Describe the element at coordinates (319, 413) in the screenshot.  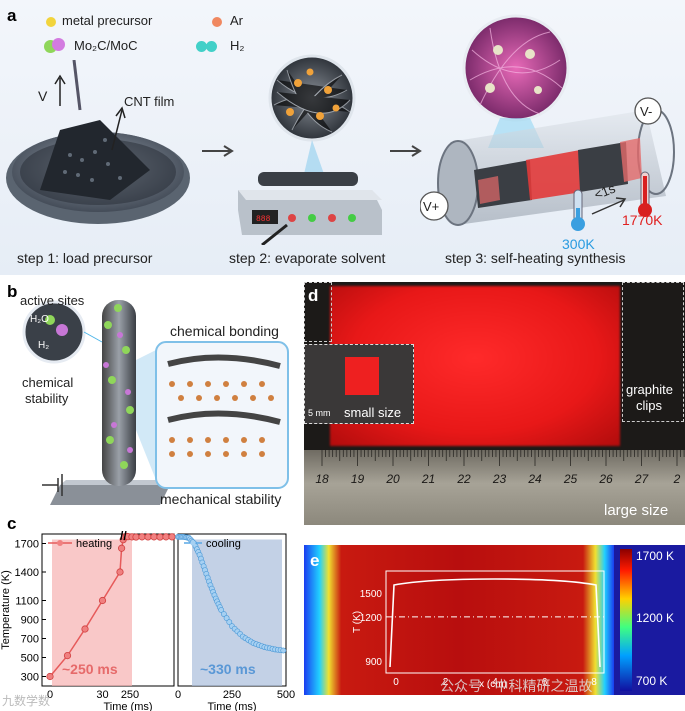
I see `scale-bar-label: 5 mm` at that location.